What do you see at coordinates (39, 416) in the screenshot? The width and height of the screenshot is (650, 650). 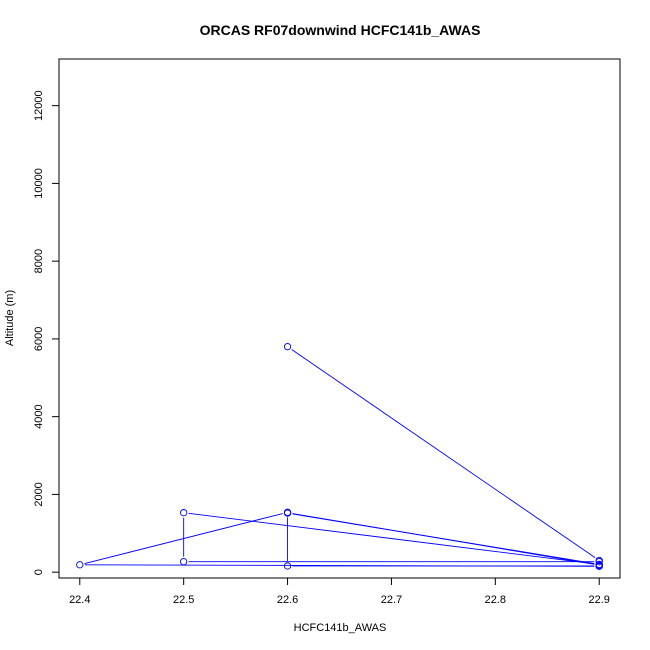 I see `y-tick-label: 4000` at bounding box center [39, 416].